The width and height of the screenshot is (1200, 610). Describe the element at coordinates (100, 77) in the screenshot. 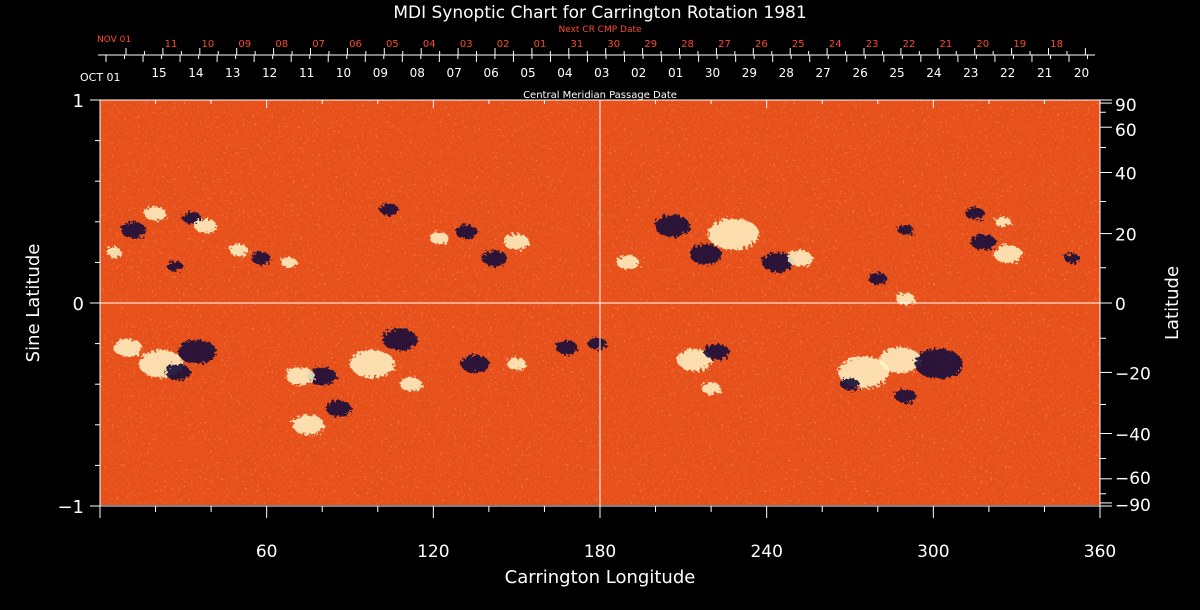

I see `cmp-start-label: OCT 01` at that location.